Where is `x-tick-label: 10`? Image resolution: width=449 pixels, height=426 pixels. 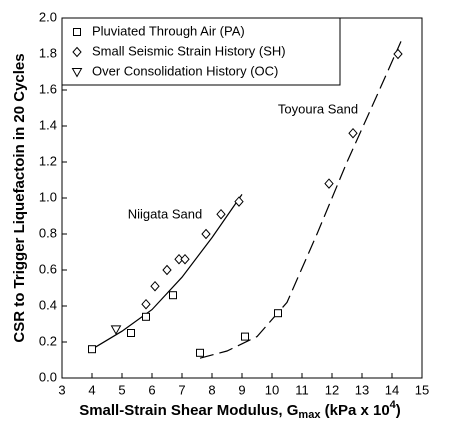 x-tick-label: 10 is located at coordinates (272, 389).